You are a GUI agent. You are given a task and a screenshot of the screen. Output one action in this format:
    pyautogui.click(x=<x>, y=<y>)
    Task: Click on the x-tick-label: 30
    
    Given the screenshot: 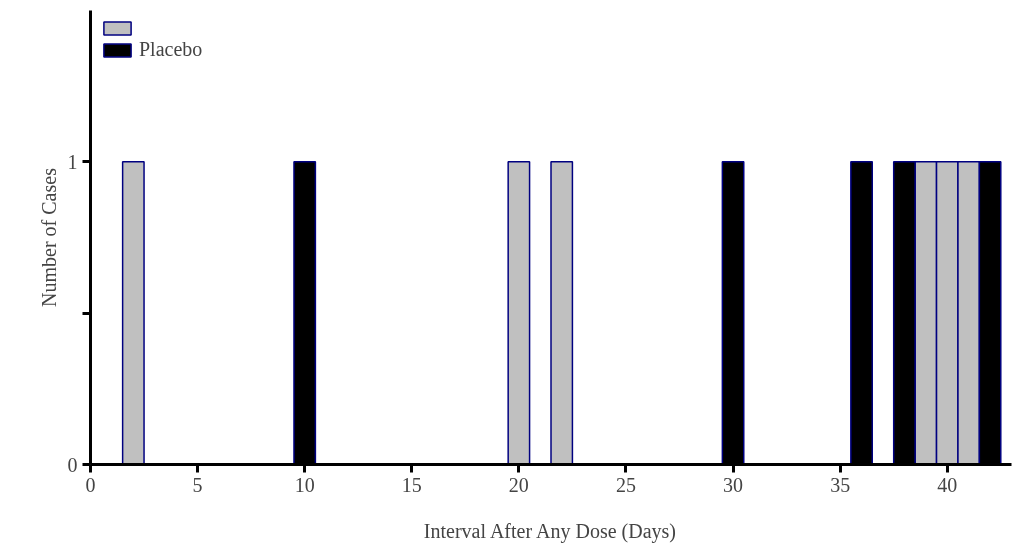 What is the action you would take?
    pyautogui.click(x=733, y=484)
    